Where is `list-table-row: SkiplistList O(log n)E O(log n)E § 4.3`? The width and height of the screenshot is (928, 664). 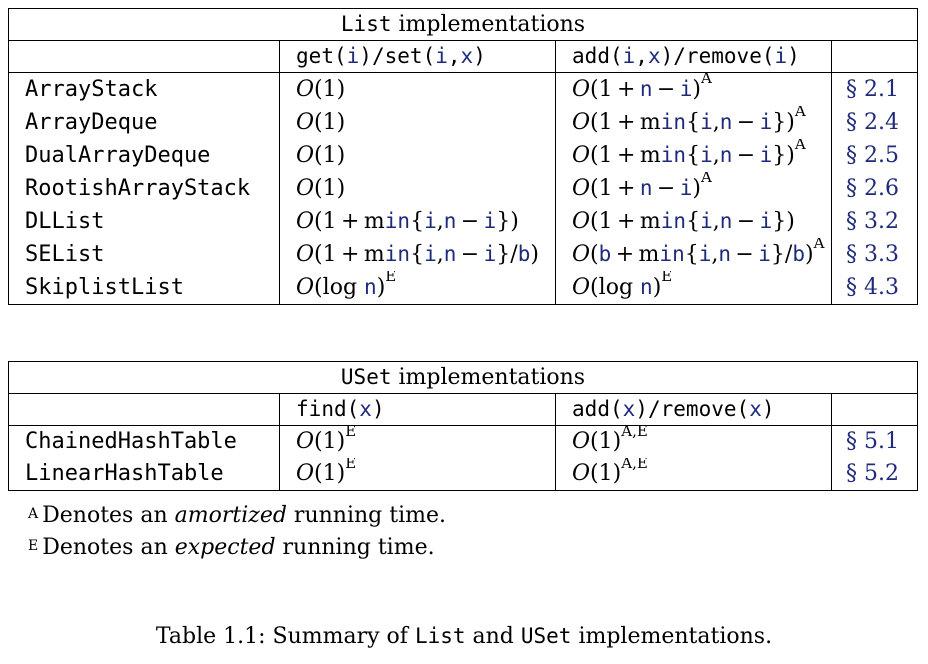 list-table-row: SkiplistList O(log n)E O(log n)E § 4.3 is located at coordinates (463, 288).